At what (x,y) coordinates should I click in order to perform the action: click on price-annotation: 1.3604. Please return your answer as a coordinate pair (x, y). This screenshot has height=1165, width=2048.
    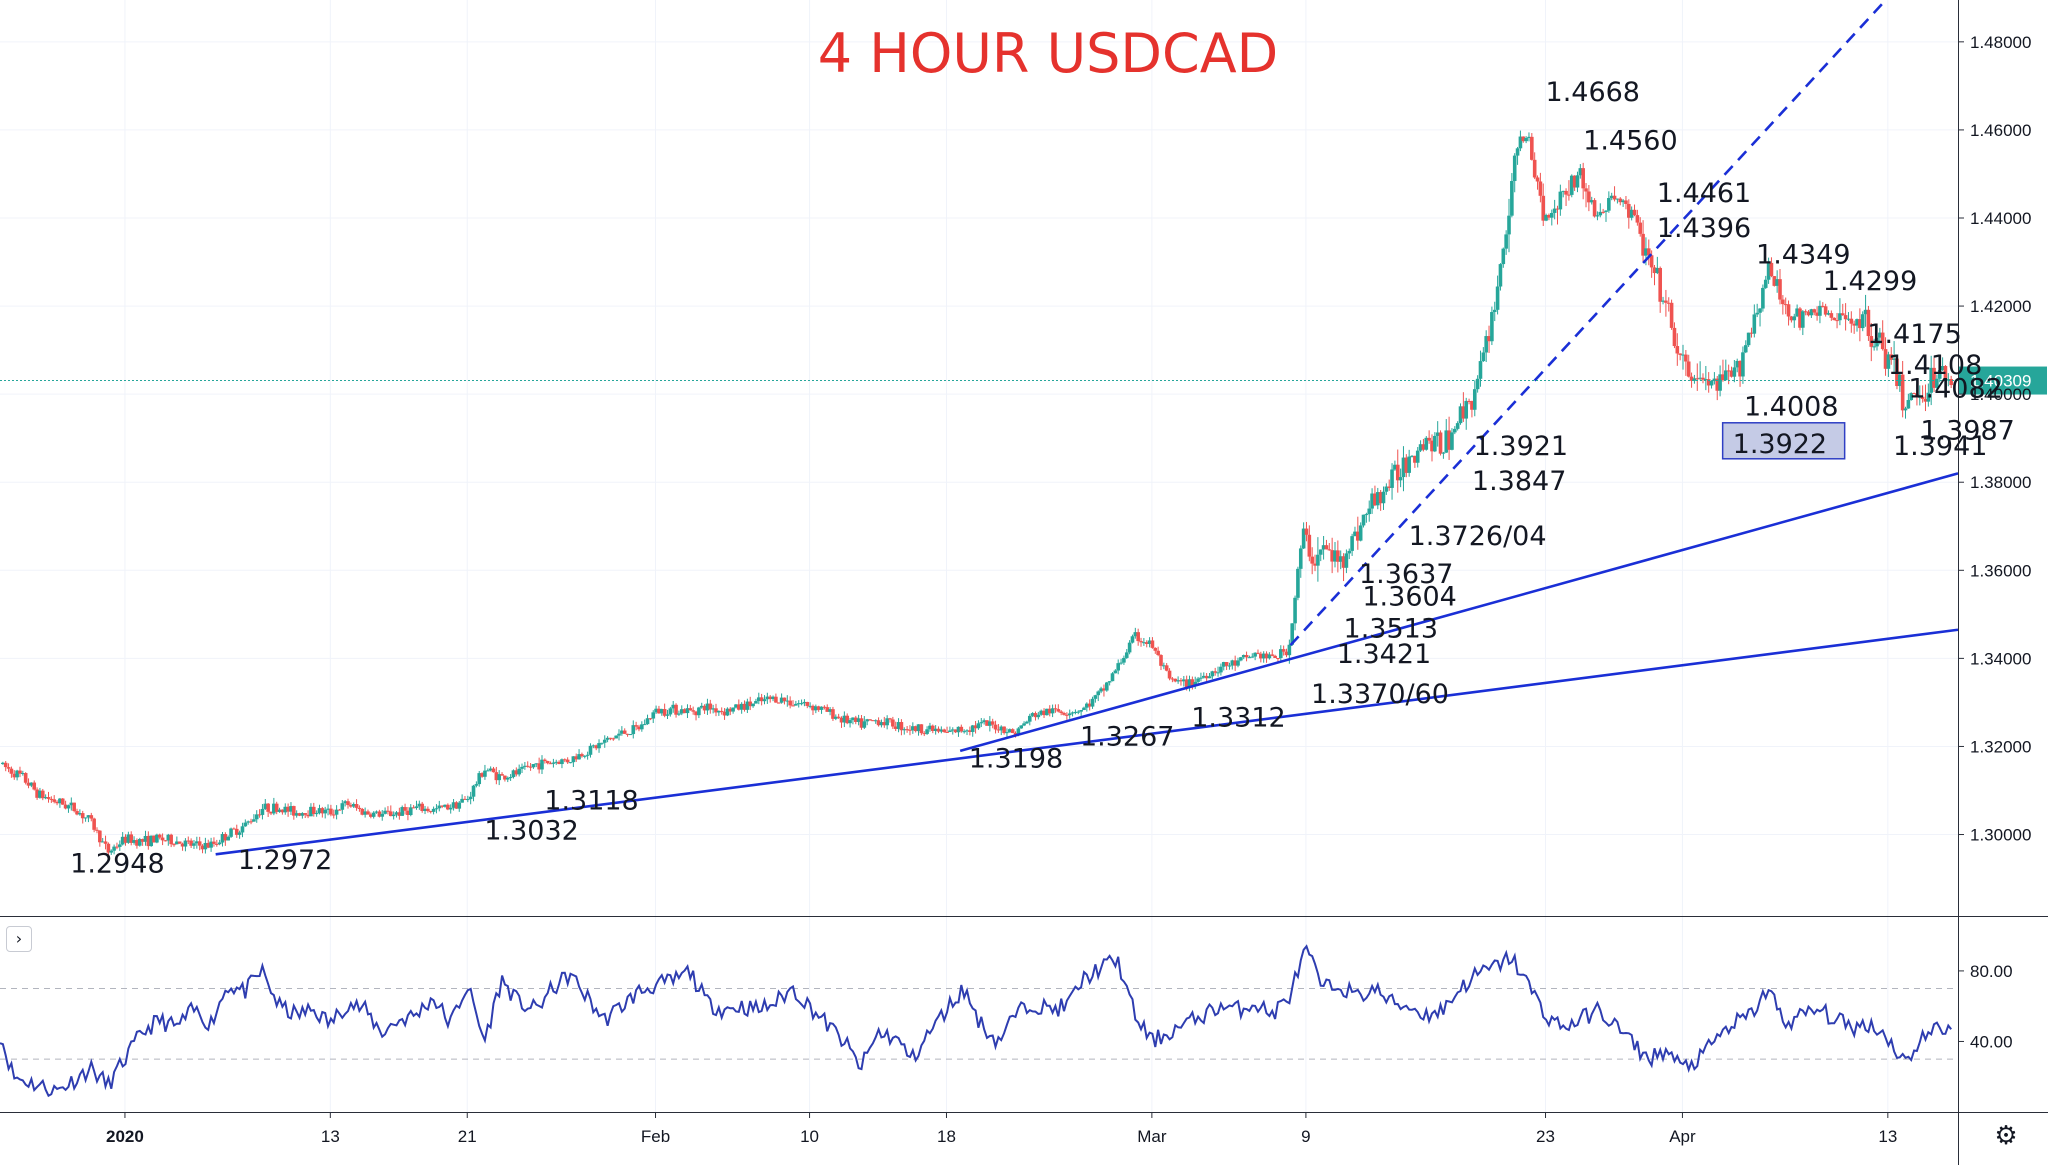
    Looking at the image, I should click on (1409, 596).